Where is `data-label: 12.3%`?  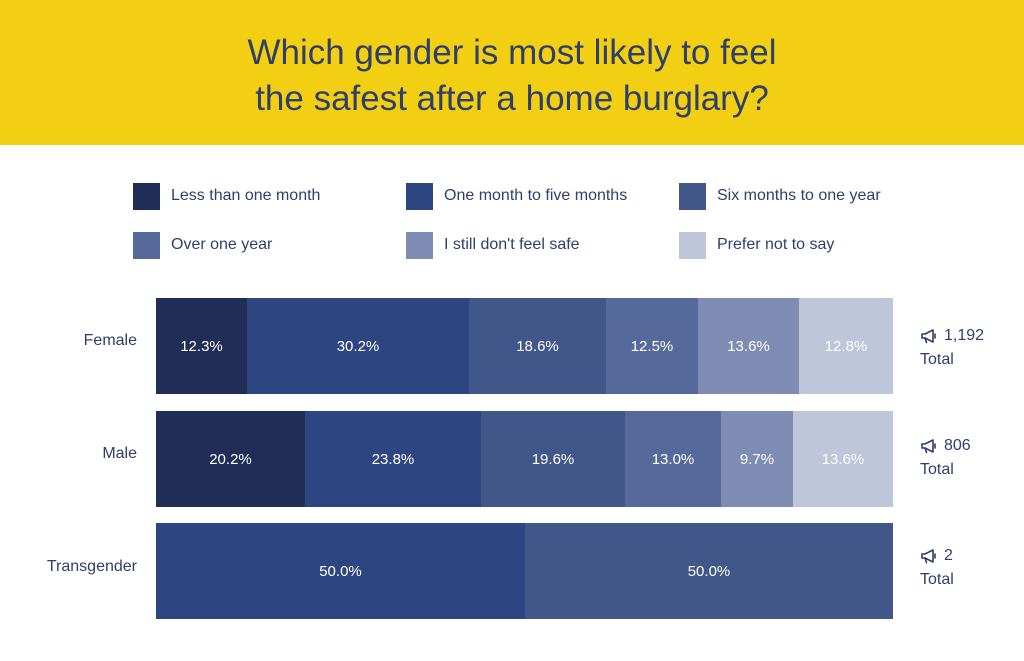 data-label: 12.3% is located at coordinates (201, 346).